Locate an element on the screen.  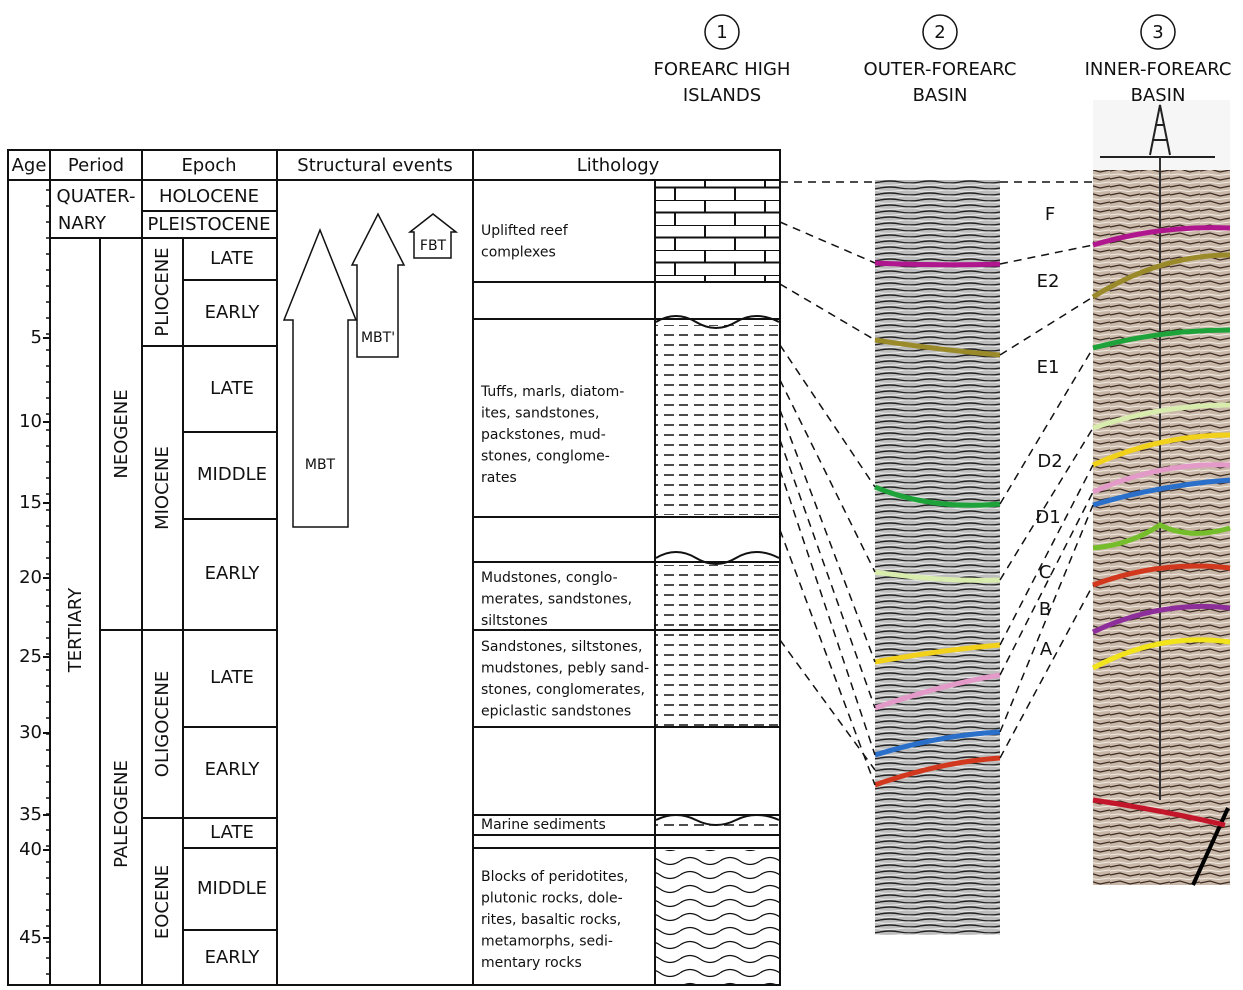
lithology-text: rates is located at coordinates (499, 478).